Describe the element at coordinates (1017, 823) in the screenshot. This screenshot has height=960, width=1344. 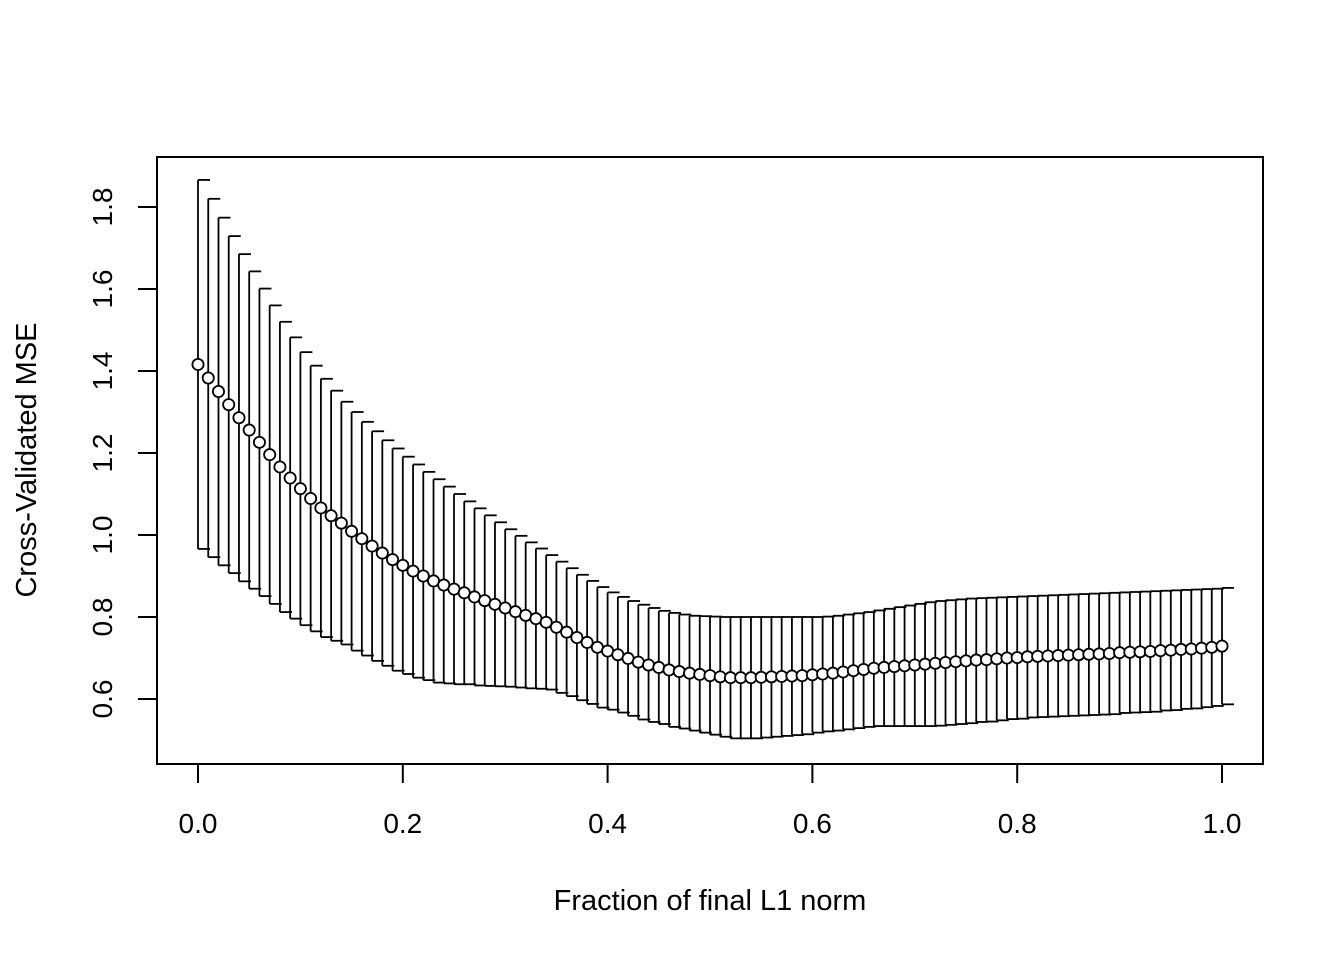
I see `x-tick-label: 0.8` at that location.